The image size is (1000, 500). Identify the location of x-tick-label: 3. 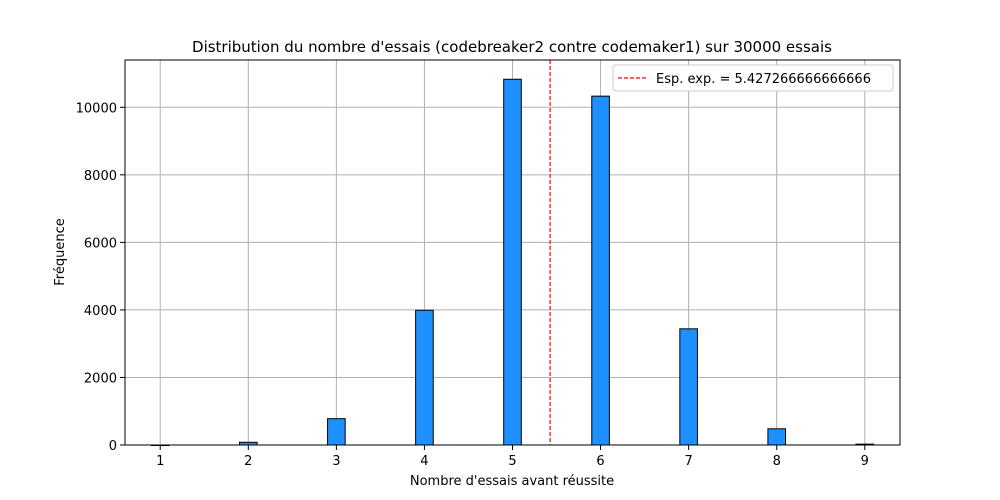
(336, 461).